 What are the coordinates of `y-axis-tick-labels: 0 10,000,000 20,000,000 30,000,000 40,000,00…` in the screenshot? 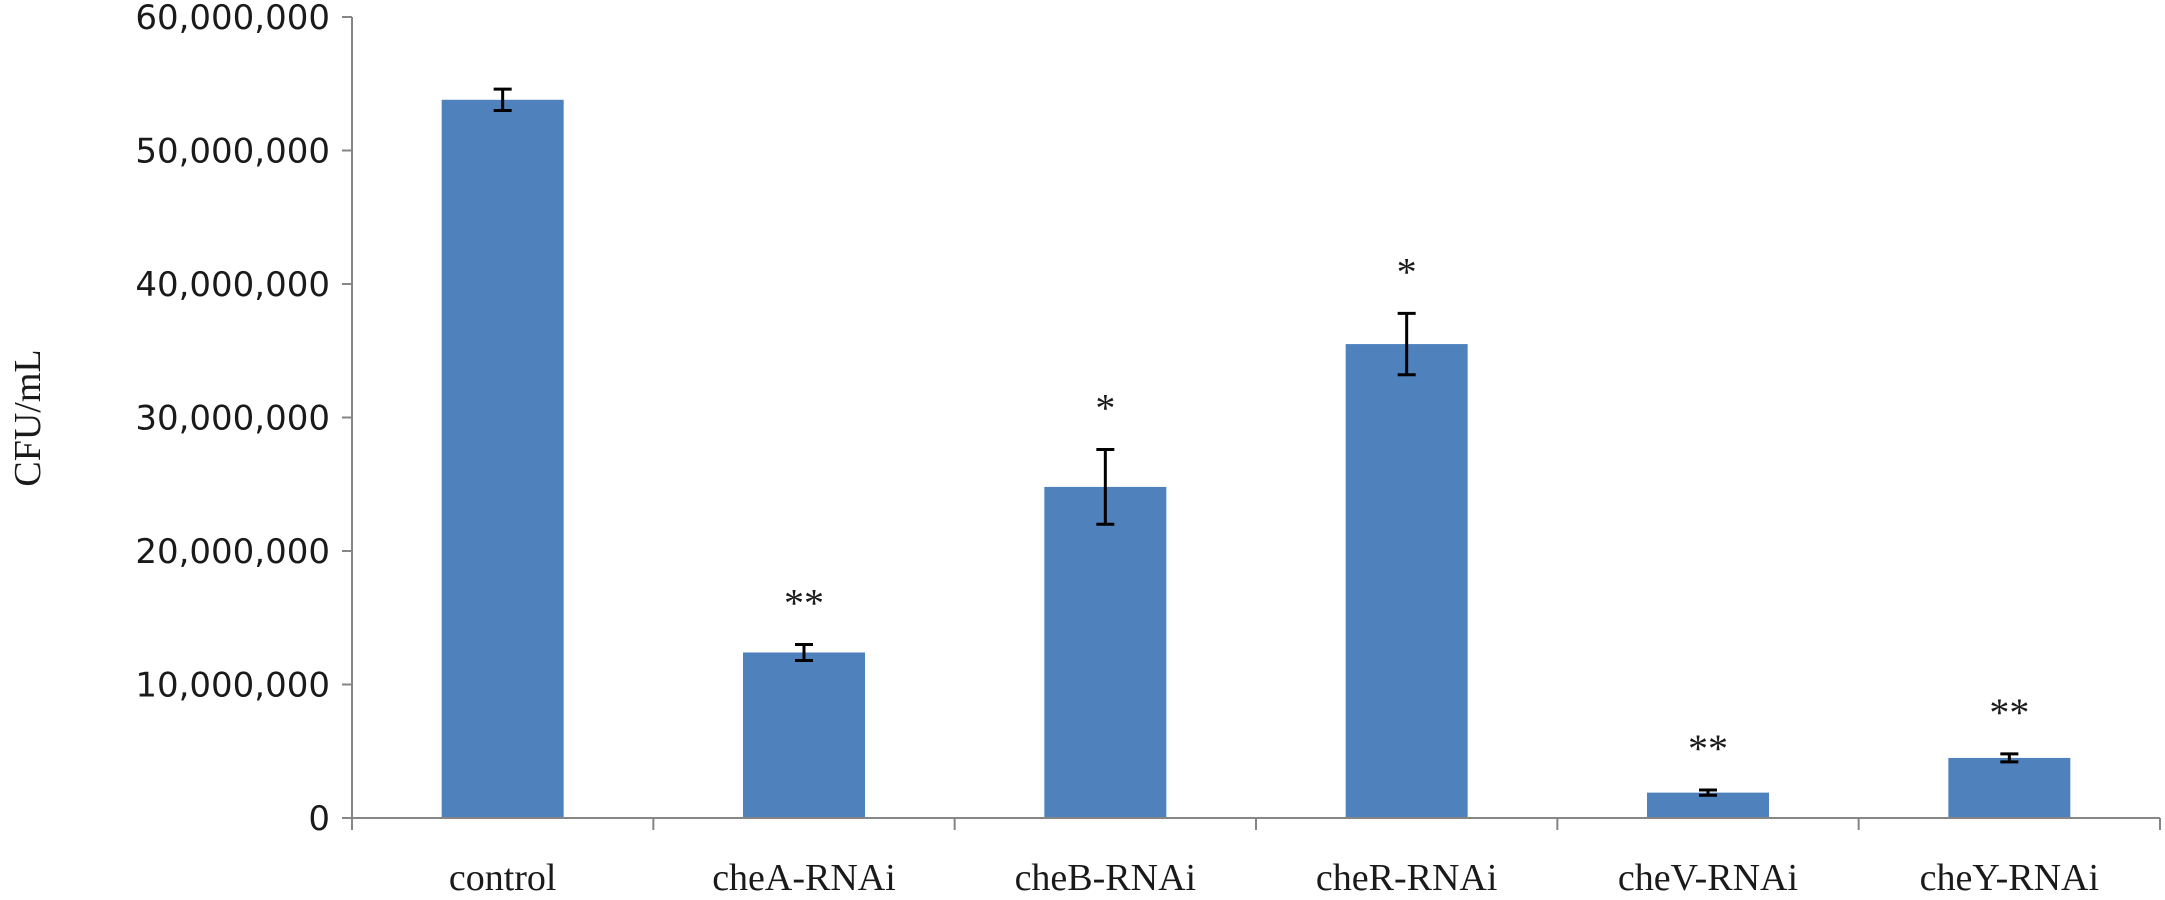 It's located at (232, 419).